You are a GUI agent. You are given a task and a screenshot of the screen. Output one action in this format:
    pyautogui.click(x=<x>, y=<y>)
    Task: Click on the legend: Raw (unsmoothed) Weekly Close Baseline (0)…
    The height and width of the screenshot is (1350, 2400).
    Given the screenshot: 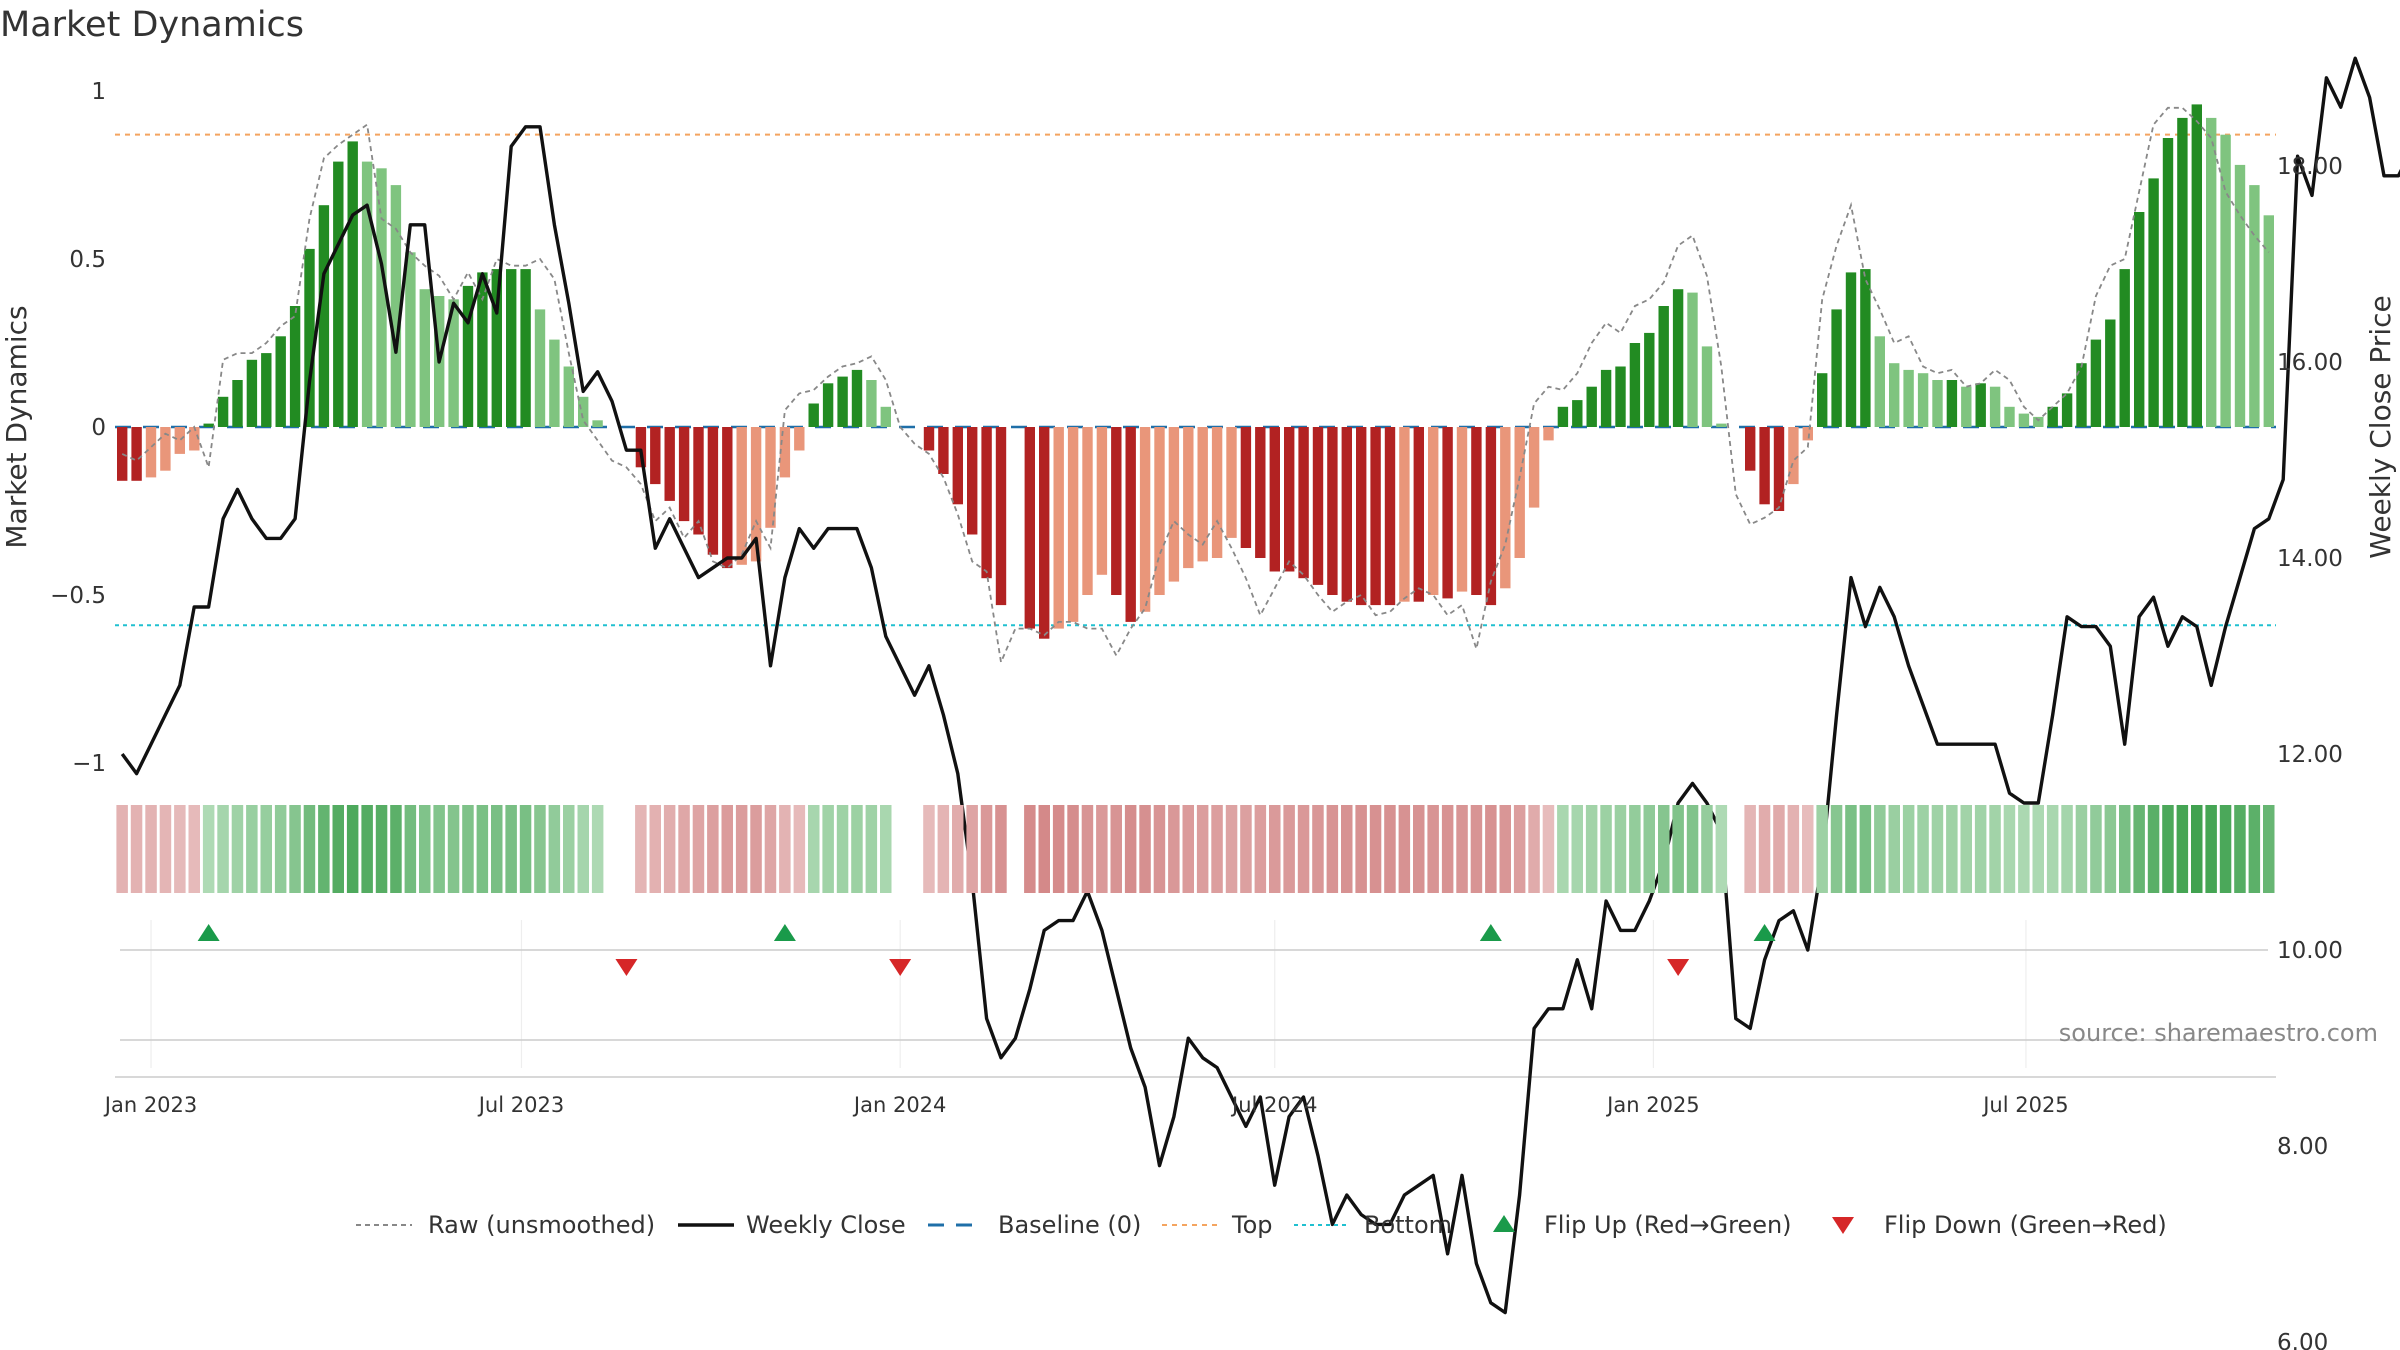 What is the action you would take?
    pyautogui.click(x=1261, y=1225)
    